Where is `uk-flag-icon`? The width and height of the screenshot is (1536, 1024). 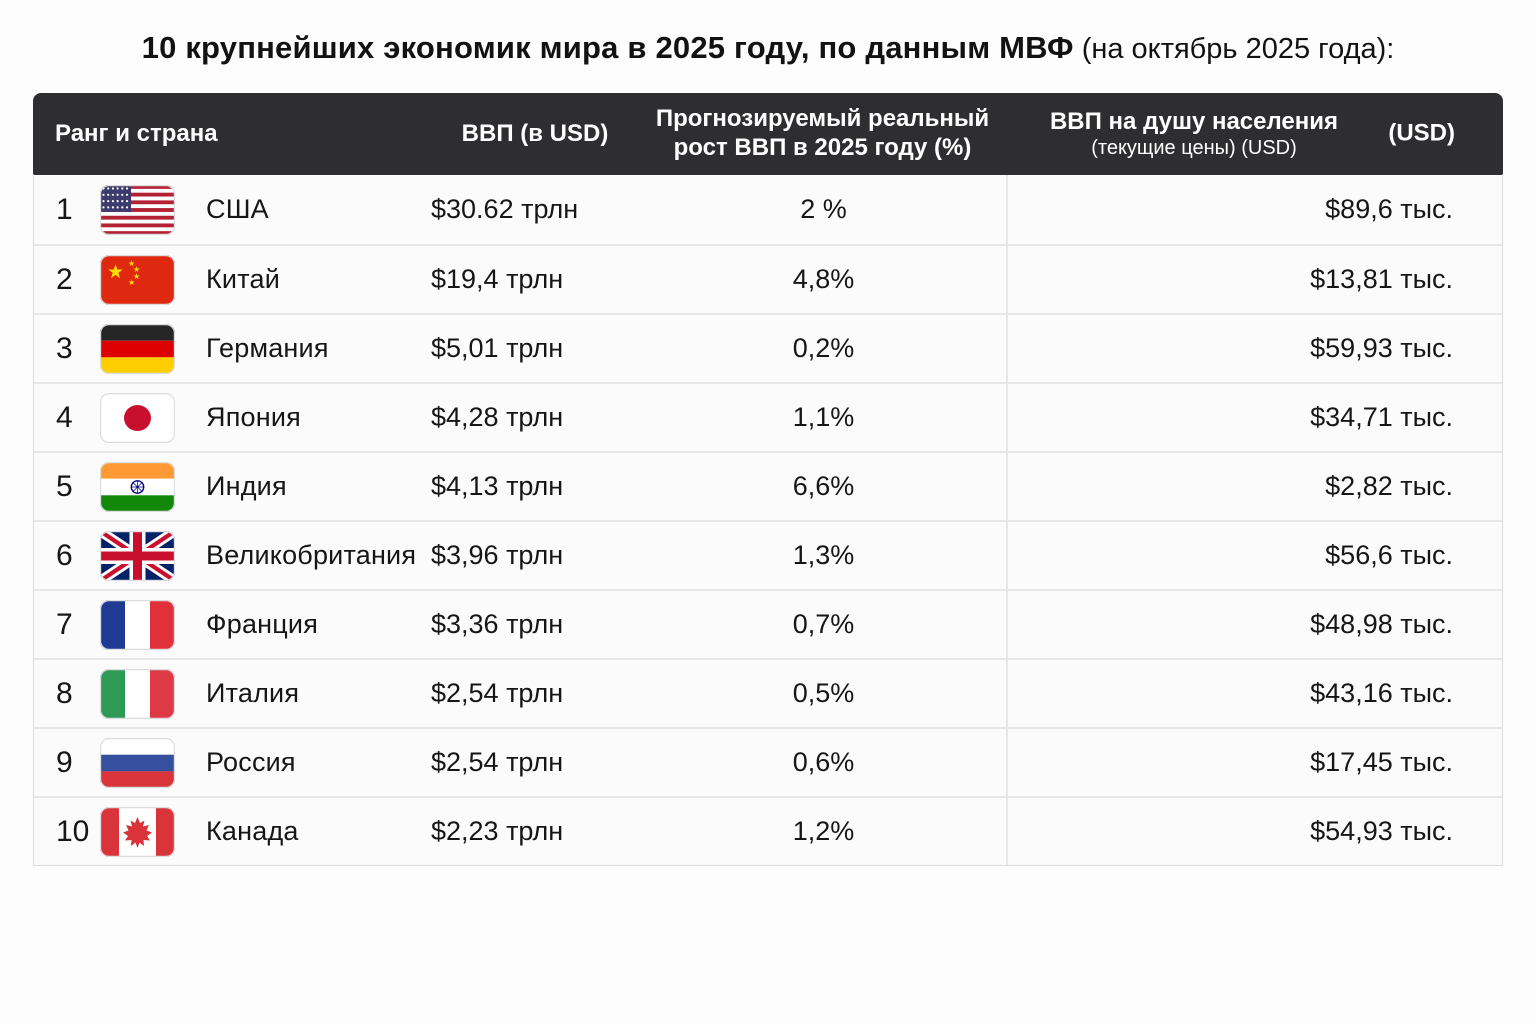
uk-flag-icon is located at coordinates (137, 555).